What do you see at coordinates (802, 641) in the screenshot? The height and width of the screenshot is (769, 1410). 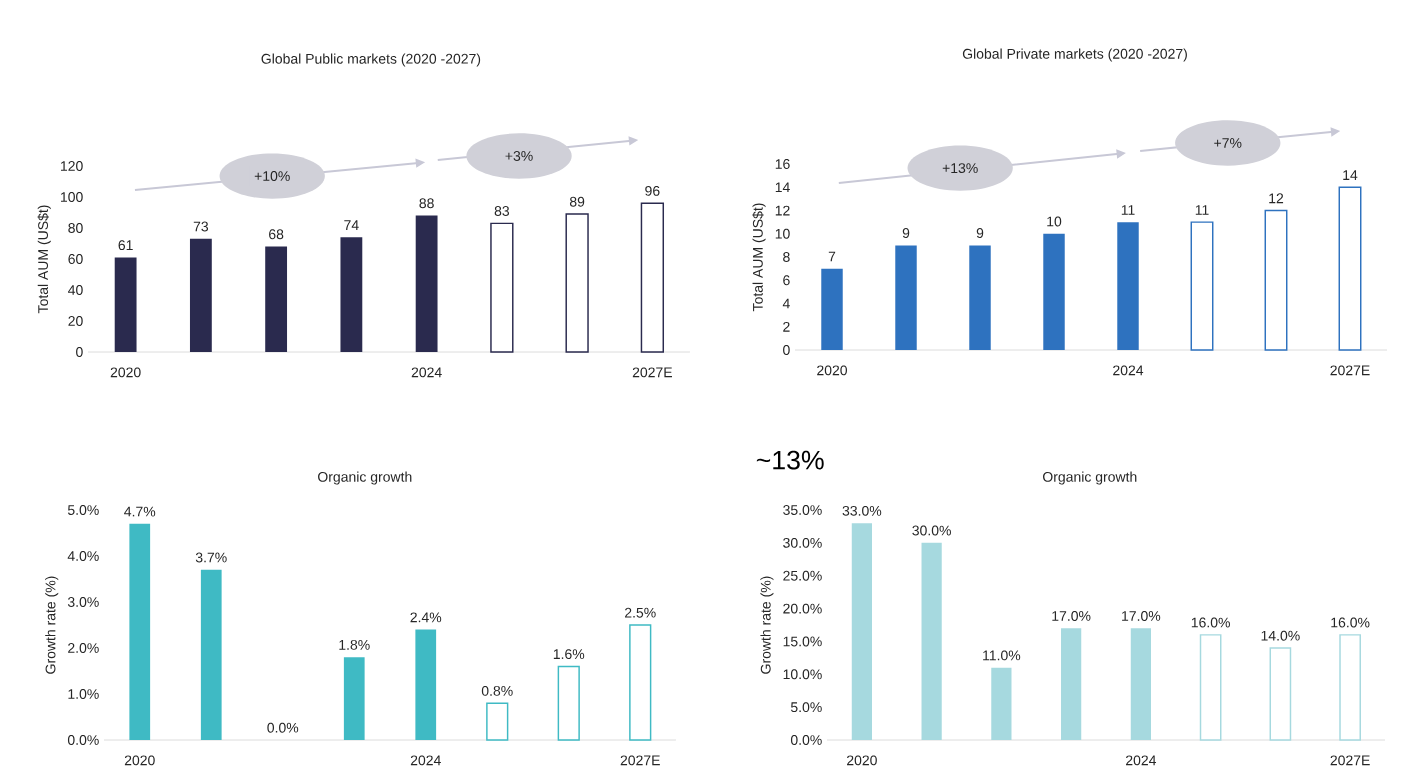 I see `y-tick-label: 15.0%` at bounding box center [802, 641].